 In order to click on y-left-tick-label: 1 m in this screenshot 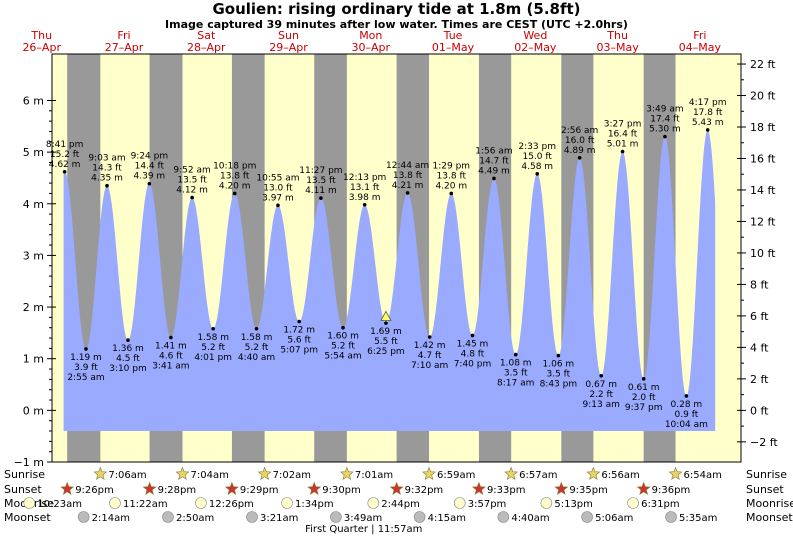, I will do `click(33, 359)`.